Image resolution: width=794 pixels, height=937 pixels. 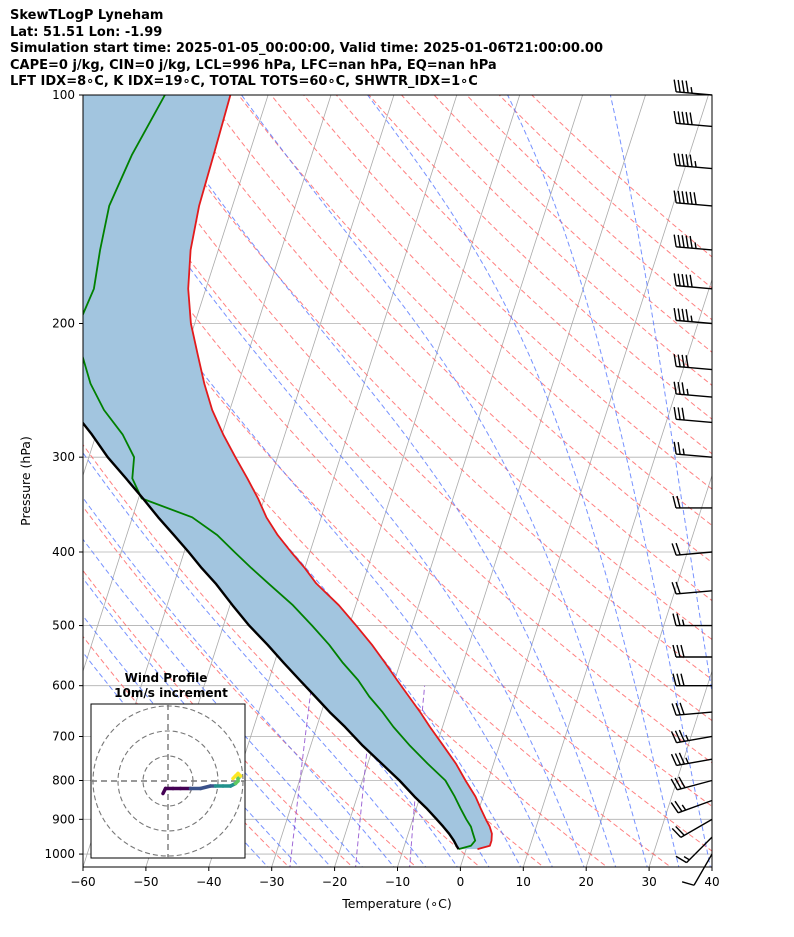 What do you see at coordinates (711, 882) in the screenshot?
I see `x-tick-label: 40` at bounding box center [711, 882].